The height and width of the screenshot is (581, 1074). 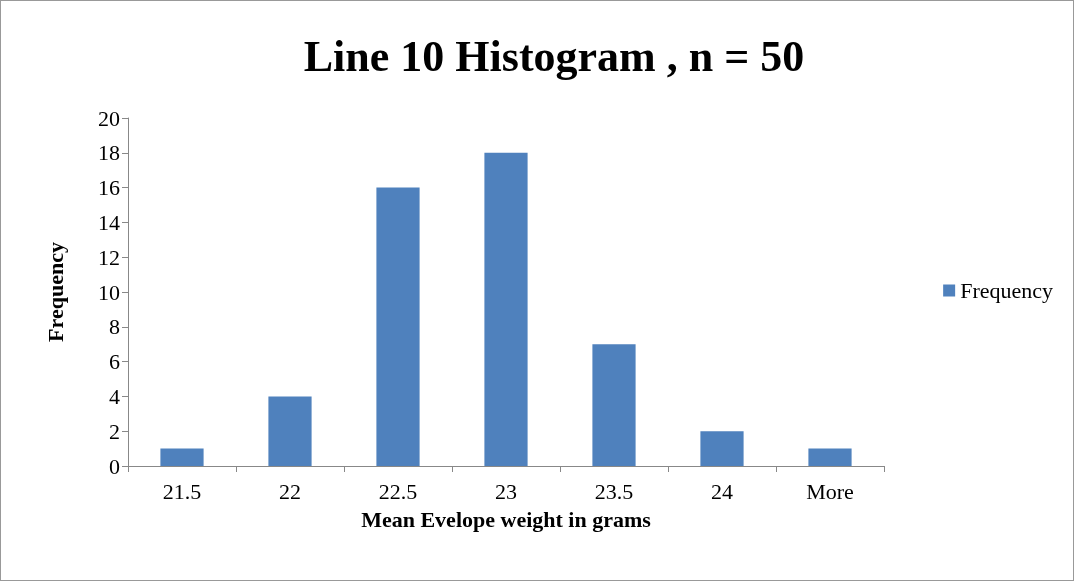 What do you see at coordinates (614, 491) in the screenshot?
I see `x-tick-label: 23.5` at bounding box center [614, 491].